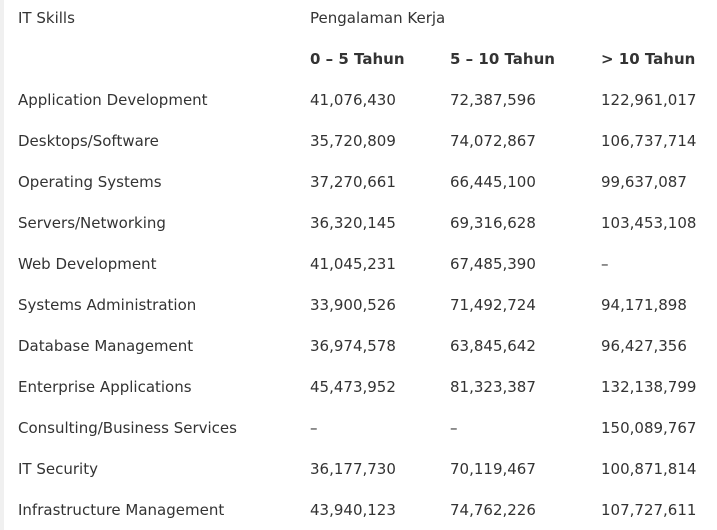  What do you see at coordinates (493, 346) in the screenshot?
I see `value-5-10: 63,845,642` at bounding box center [493, 346].